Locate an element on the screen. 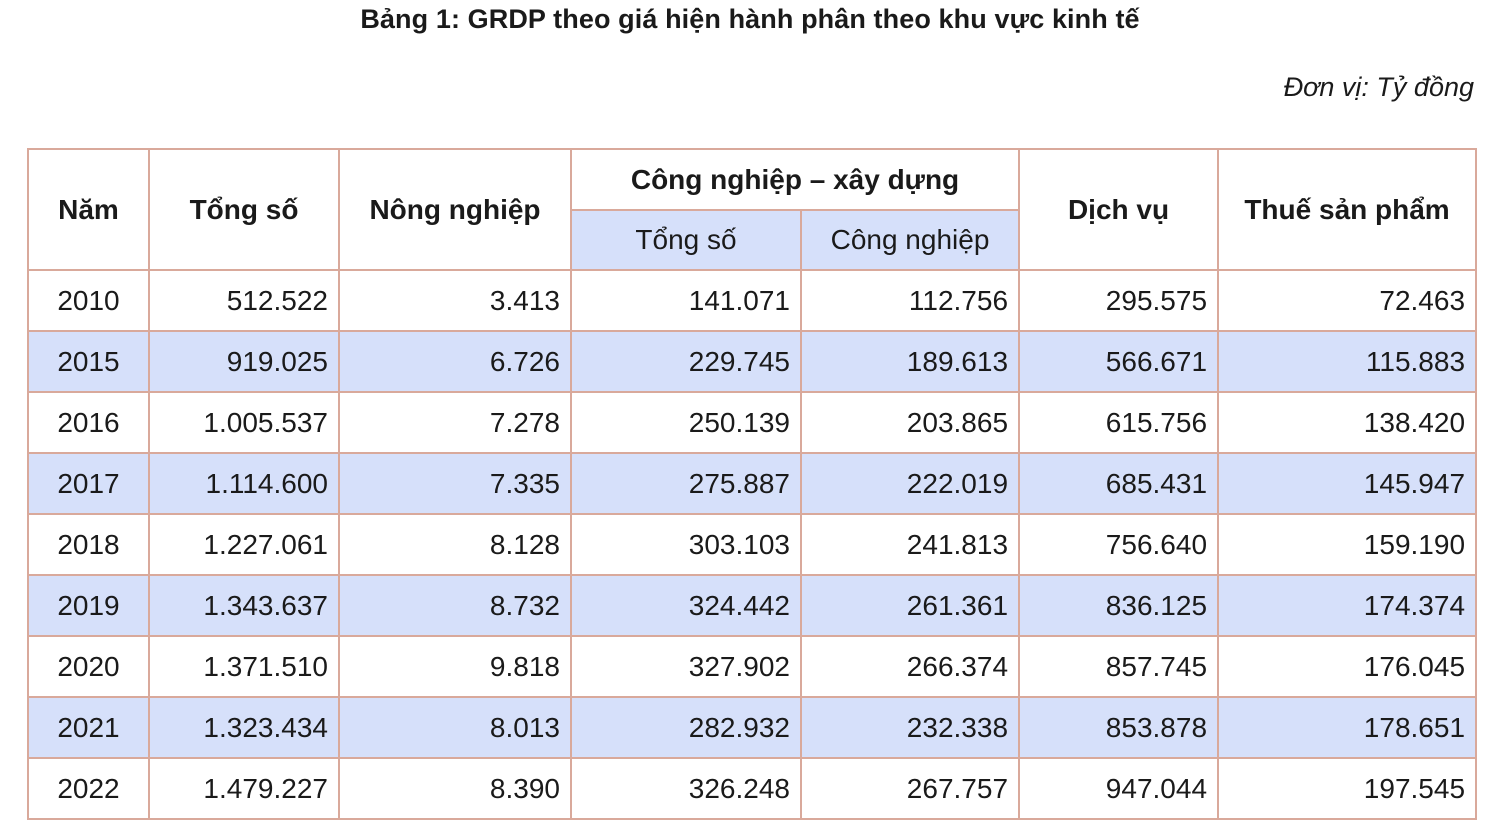 The width and height of the screenshot is (1500, 833). cell-cong-nghiep: 241.813 is located at coordinates (910, 544).